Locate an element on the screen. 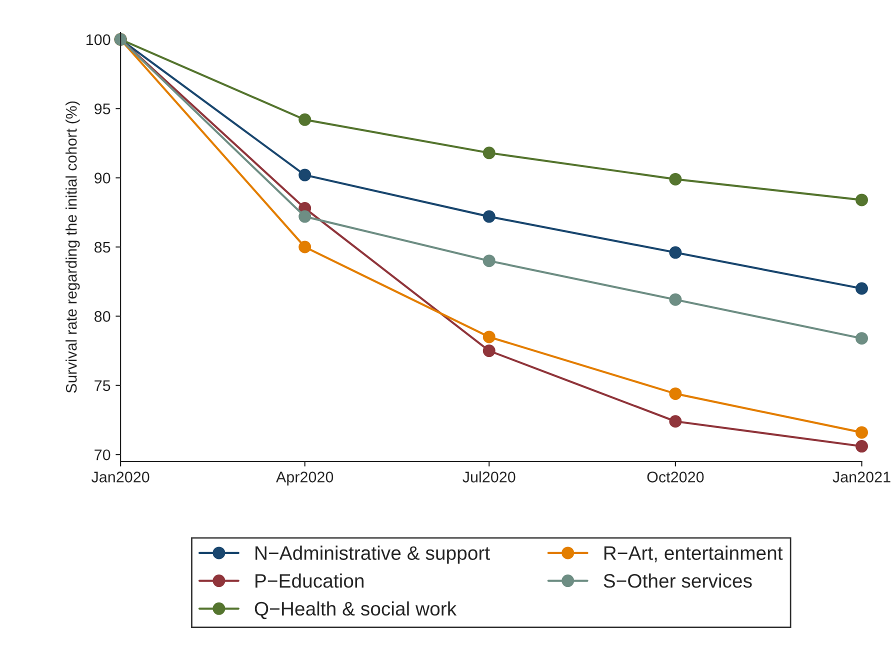  x-tick-label: Jan2020 is located at coordinates (120, 477).